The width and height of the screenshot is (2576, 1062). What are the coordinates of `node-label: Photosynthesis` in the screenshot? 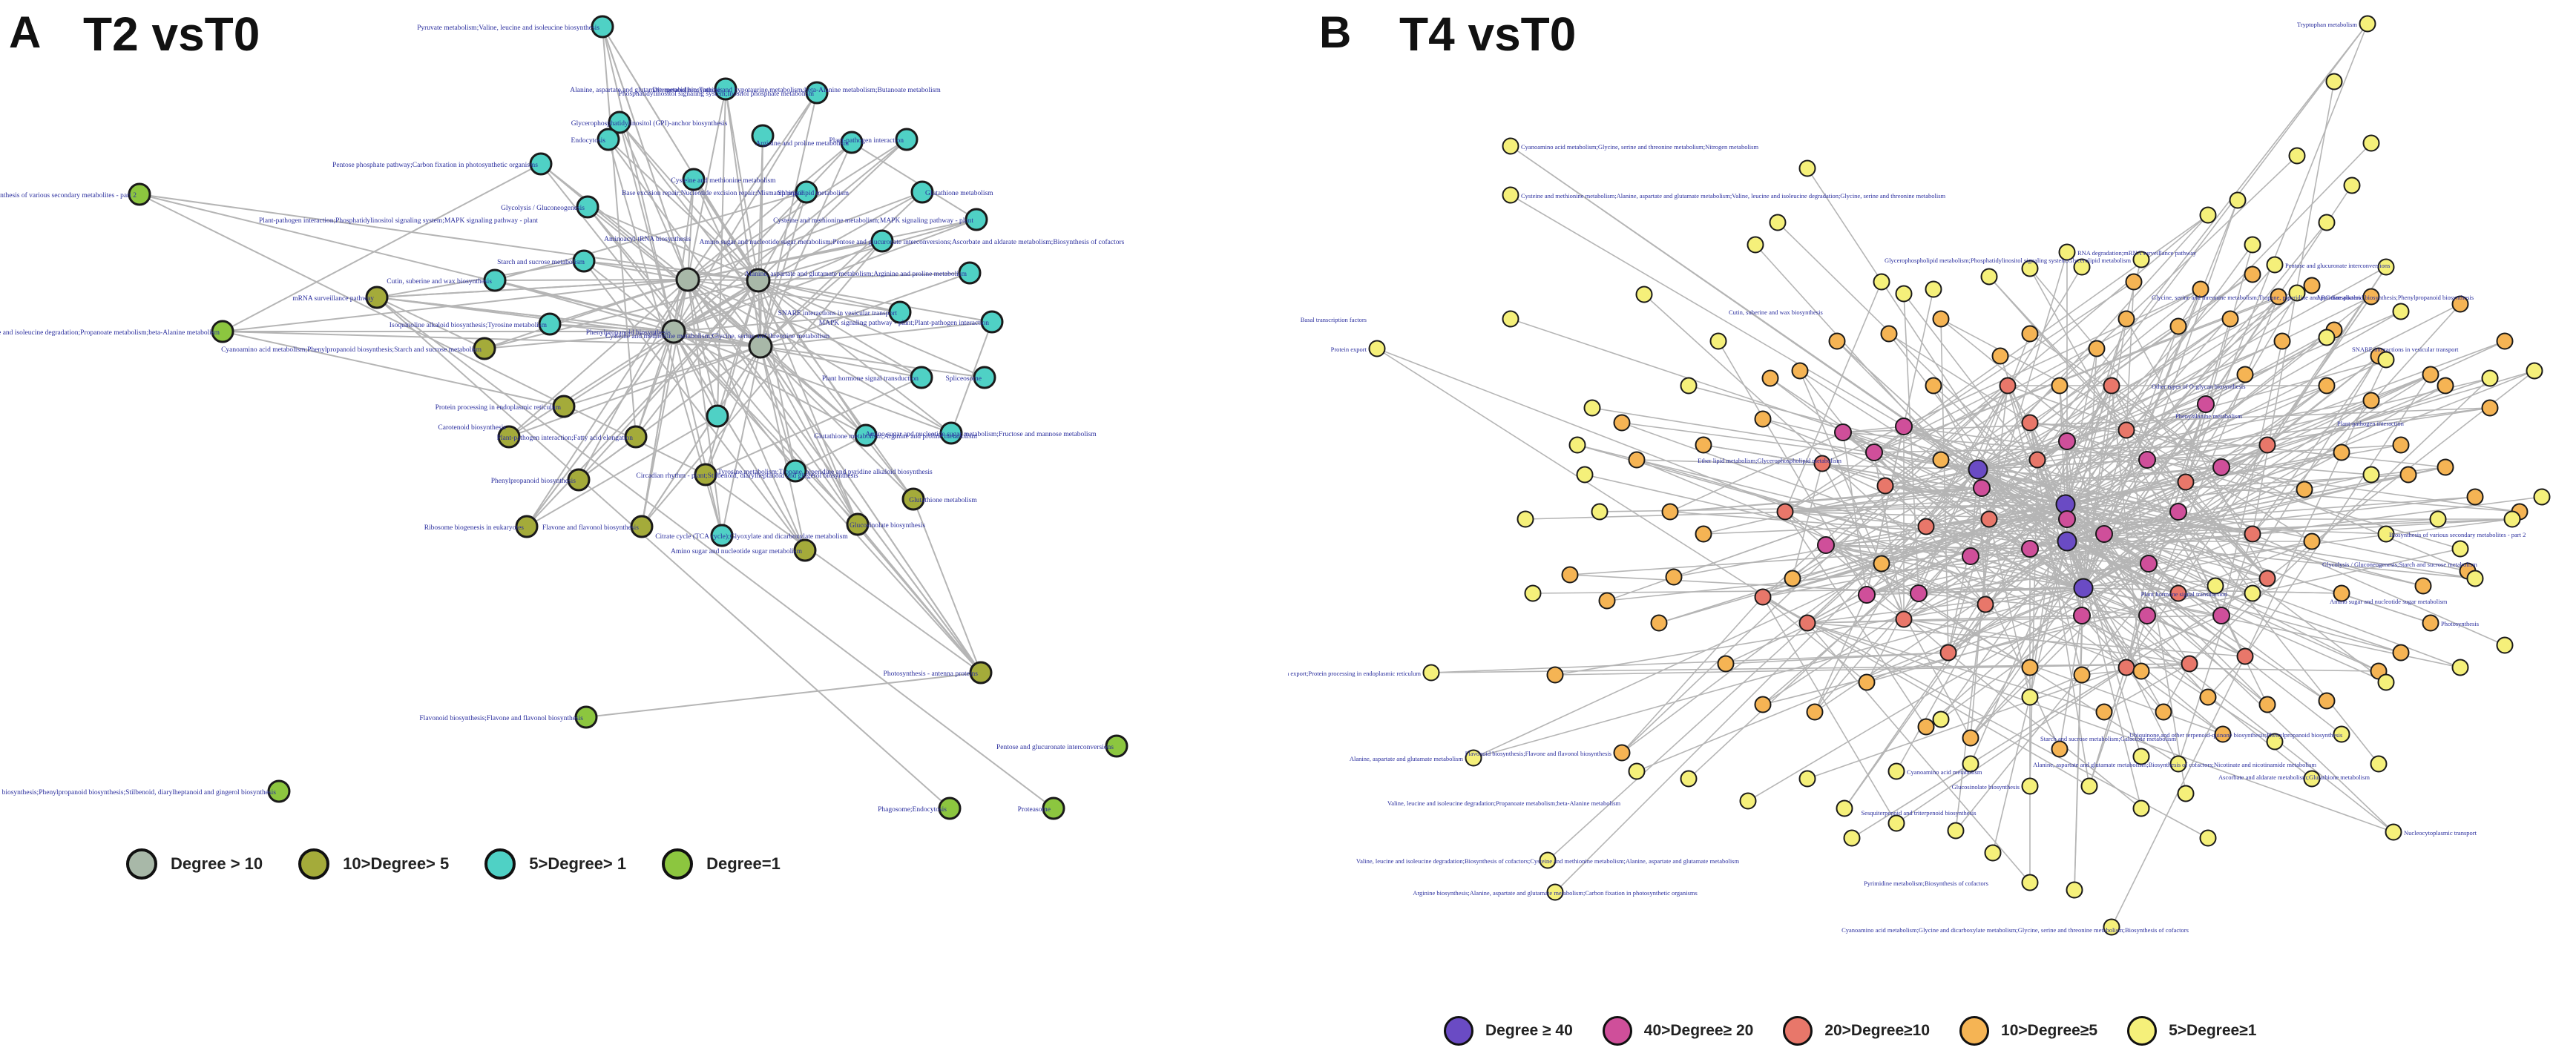 It's located at (2460, 624).